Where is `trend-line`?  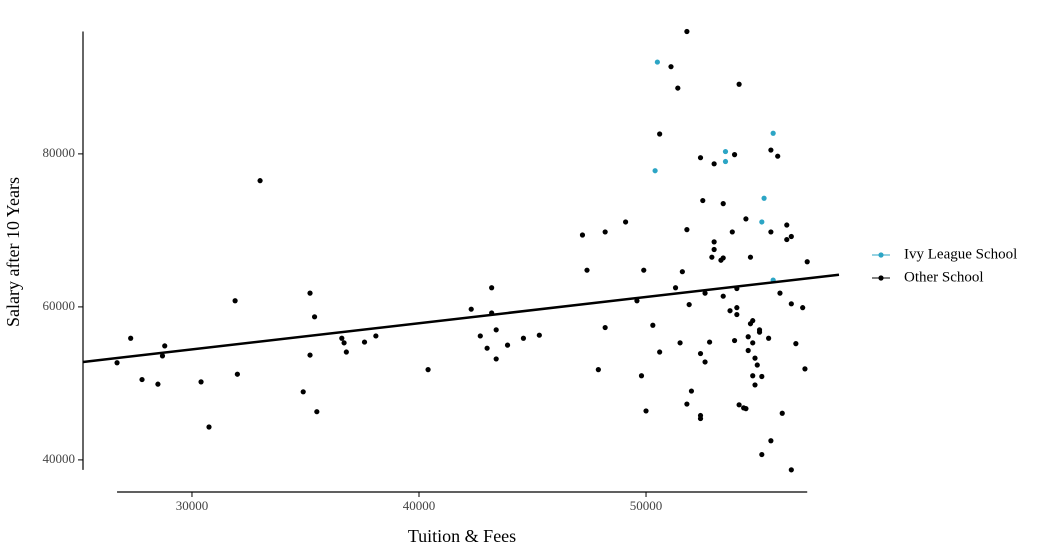
trend-line is located at coordinates (461, 318).